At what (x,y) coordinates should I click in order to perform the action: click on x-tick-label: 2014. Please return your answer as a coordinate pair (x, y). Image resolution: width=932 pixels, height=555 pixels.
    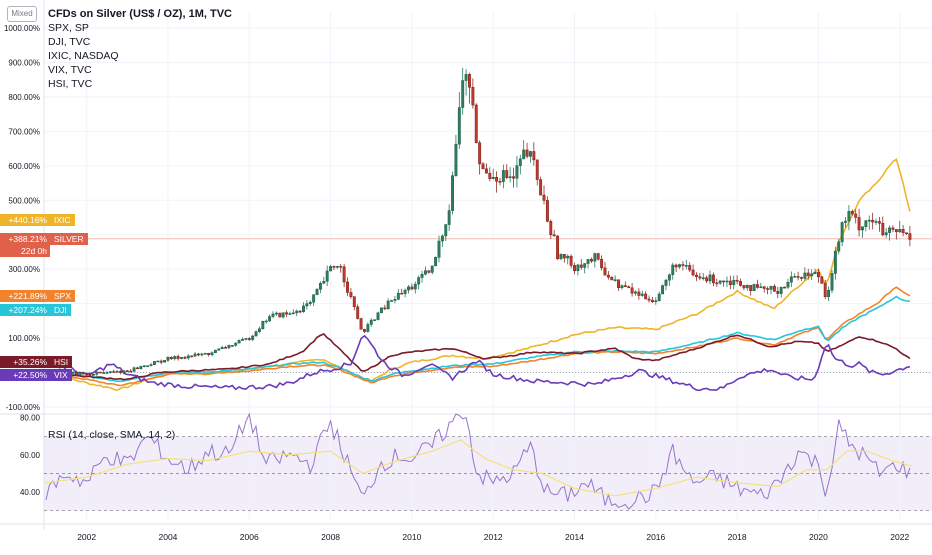
    Looking at the image, I should click on (574, 537).